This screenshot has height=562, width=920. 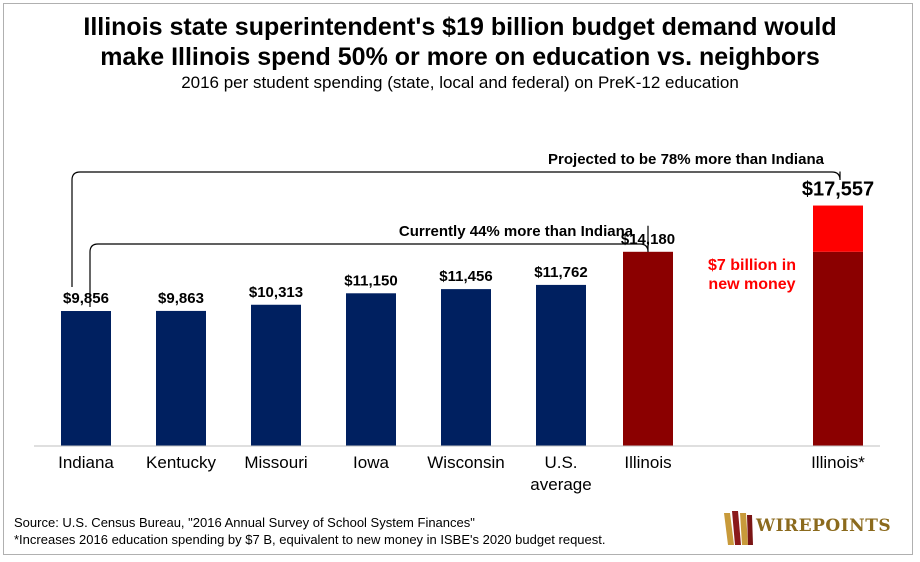 What do you see at coordinates (560, 272) in the screenshot?
I see `value-label-5: $11,762` at bounding box center [560, 272].